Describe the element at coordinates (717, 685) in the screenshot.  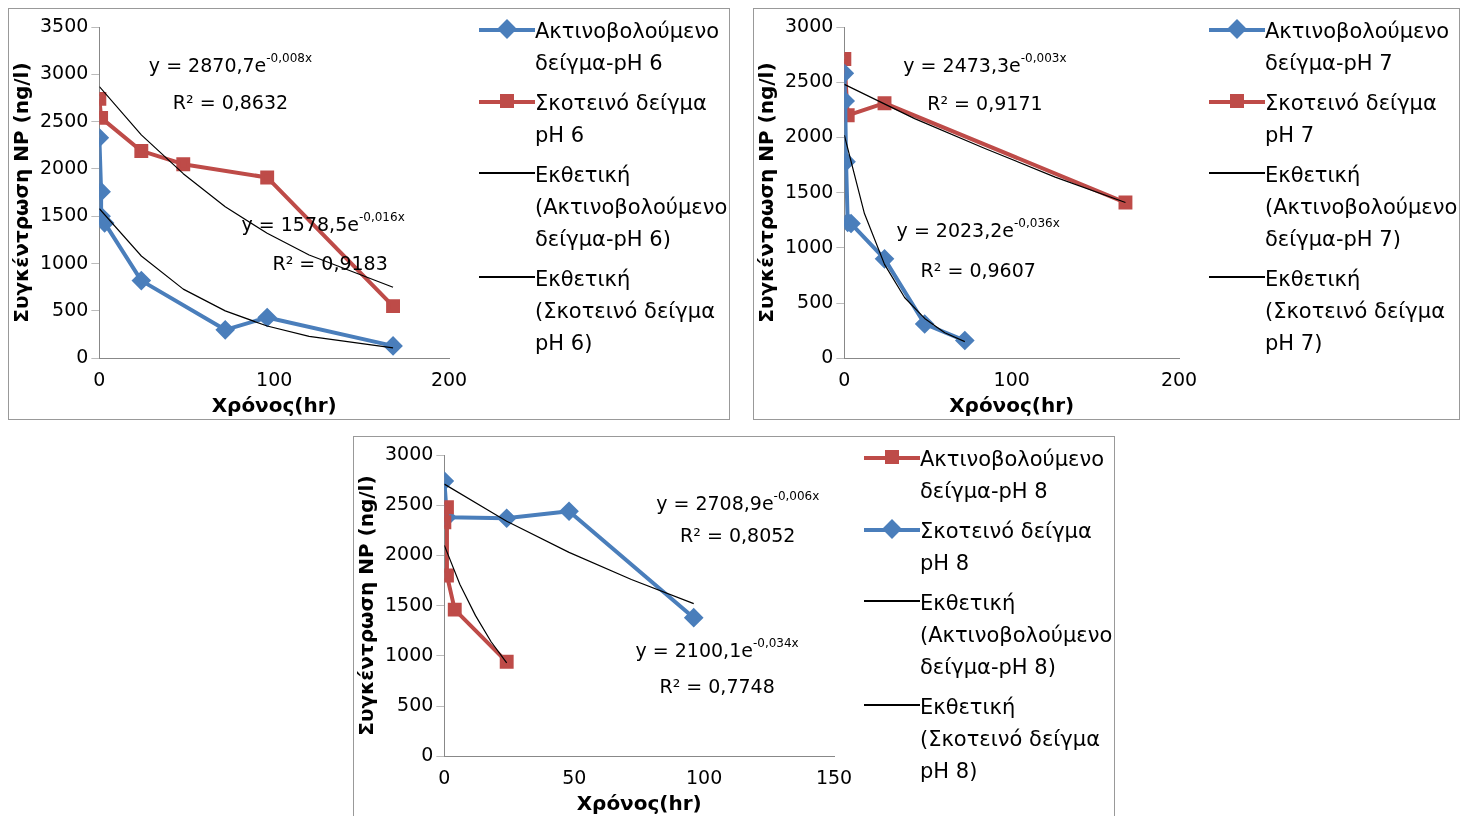
I see `annotation: R² = 0,7748` at that location.